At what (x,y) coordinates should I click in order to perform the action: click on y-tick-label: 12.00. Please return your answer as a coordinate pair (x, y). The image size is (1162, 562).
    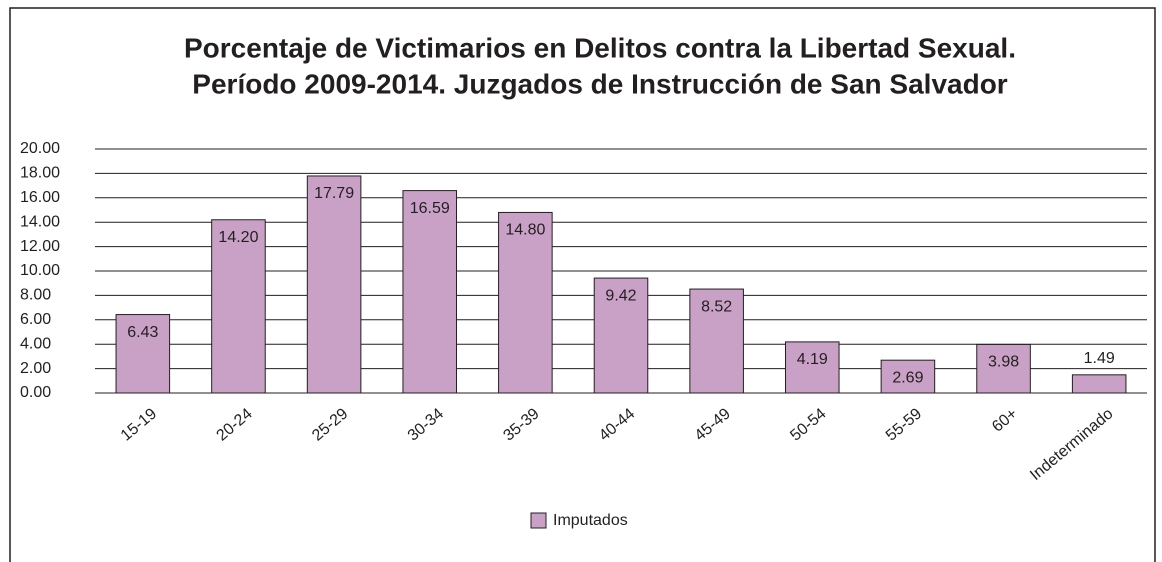
    Looking at the image, I should click on (40, 246).